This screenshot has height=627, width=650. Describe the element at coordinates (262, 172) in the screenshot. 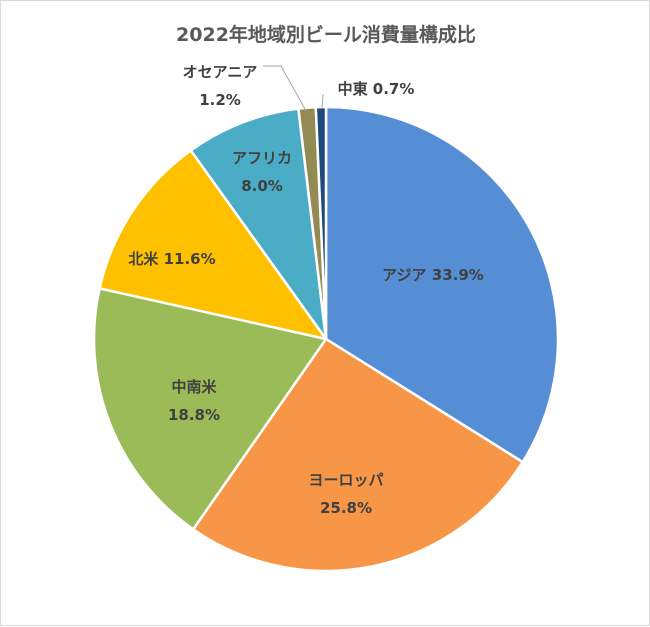

I see `data-label-5: アフリカ 8.0%` at that location.